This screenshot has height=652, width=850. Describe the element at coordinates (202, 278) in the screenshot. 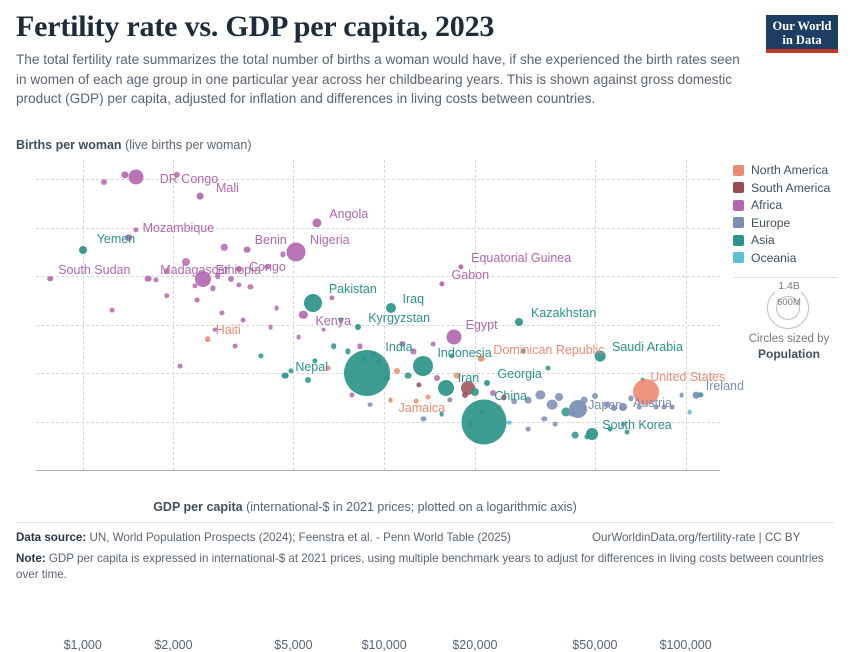

I see `data-point-ethiopia` at that location.